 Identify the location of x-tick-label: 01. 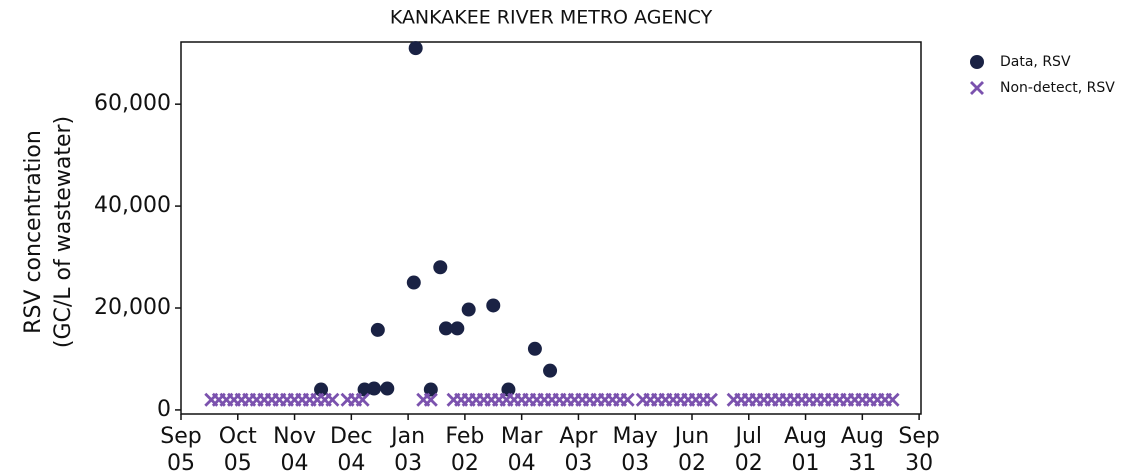
(806, 461).